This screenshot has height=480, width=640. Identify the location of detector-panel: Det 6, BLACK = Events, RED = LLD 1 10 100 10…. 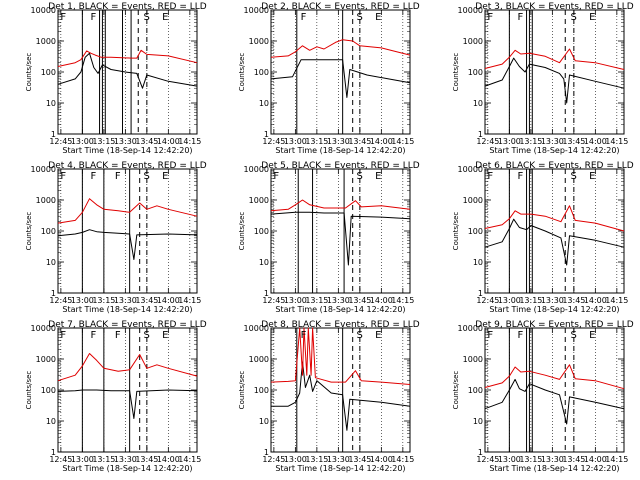
(543, 237).